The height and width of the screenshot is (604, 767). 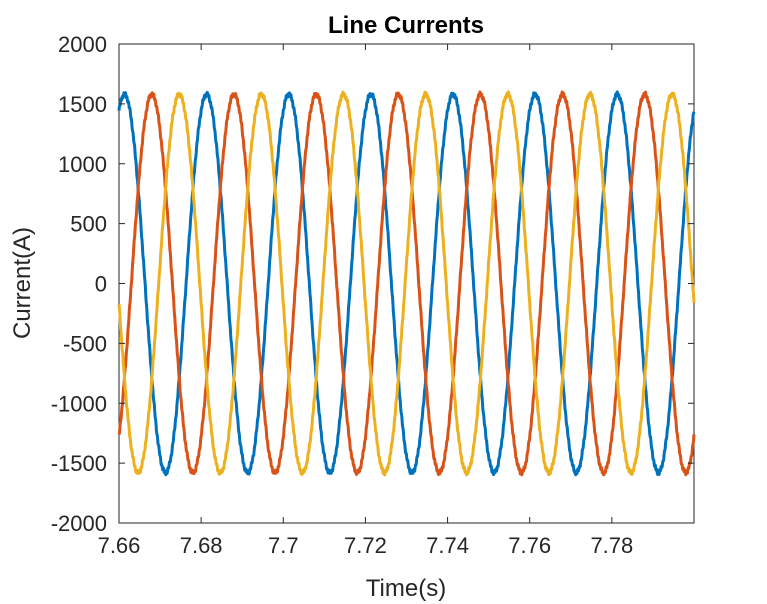 I want to click on chart-title: Line Currents, so click(x=406, y=25).